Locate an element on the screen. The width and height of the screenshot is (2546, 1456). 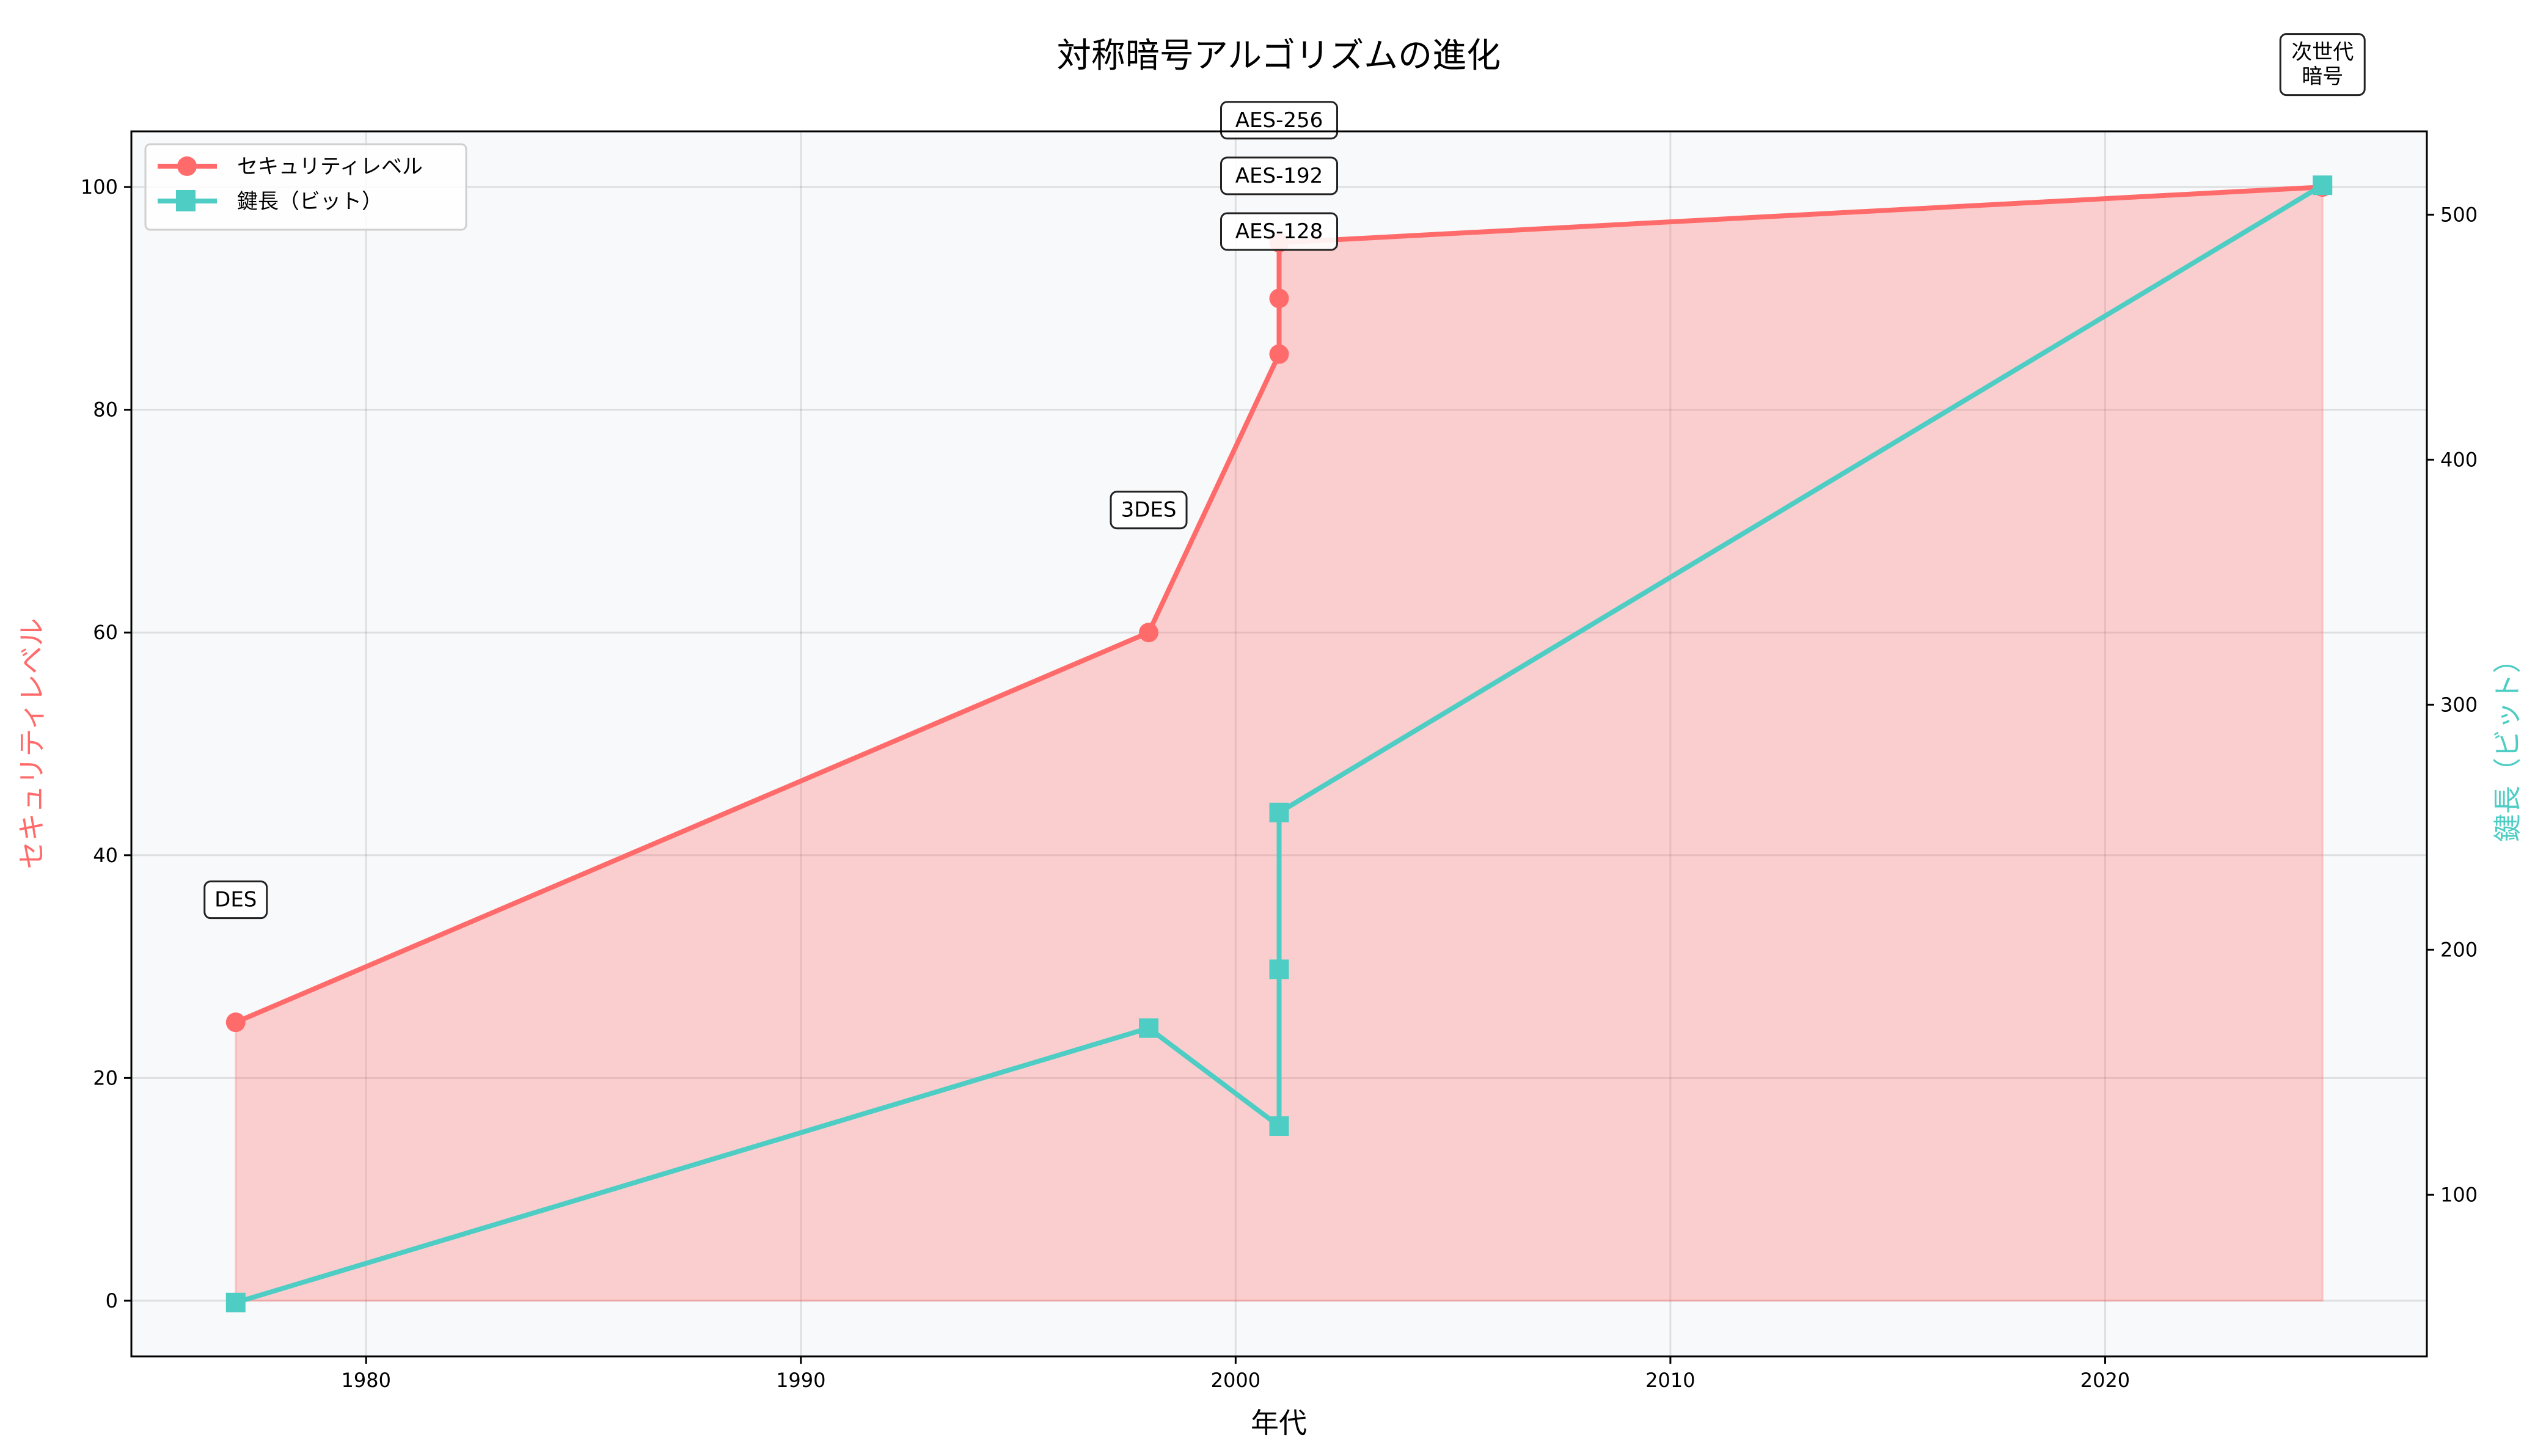
x-tick-label: 2000 is located at coordinates (1235, 1380).